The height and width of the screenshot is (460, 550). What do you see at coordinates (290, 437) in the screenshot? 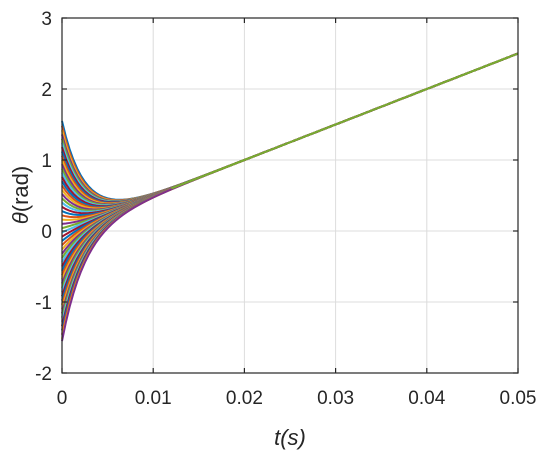
I see `x-axis-label: t(s)` at bounding box center [290, 437].